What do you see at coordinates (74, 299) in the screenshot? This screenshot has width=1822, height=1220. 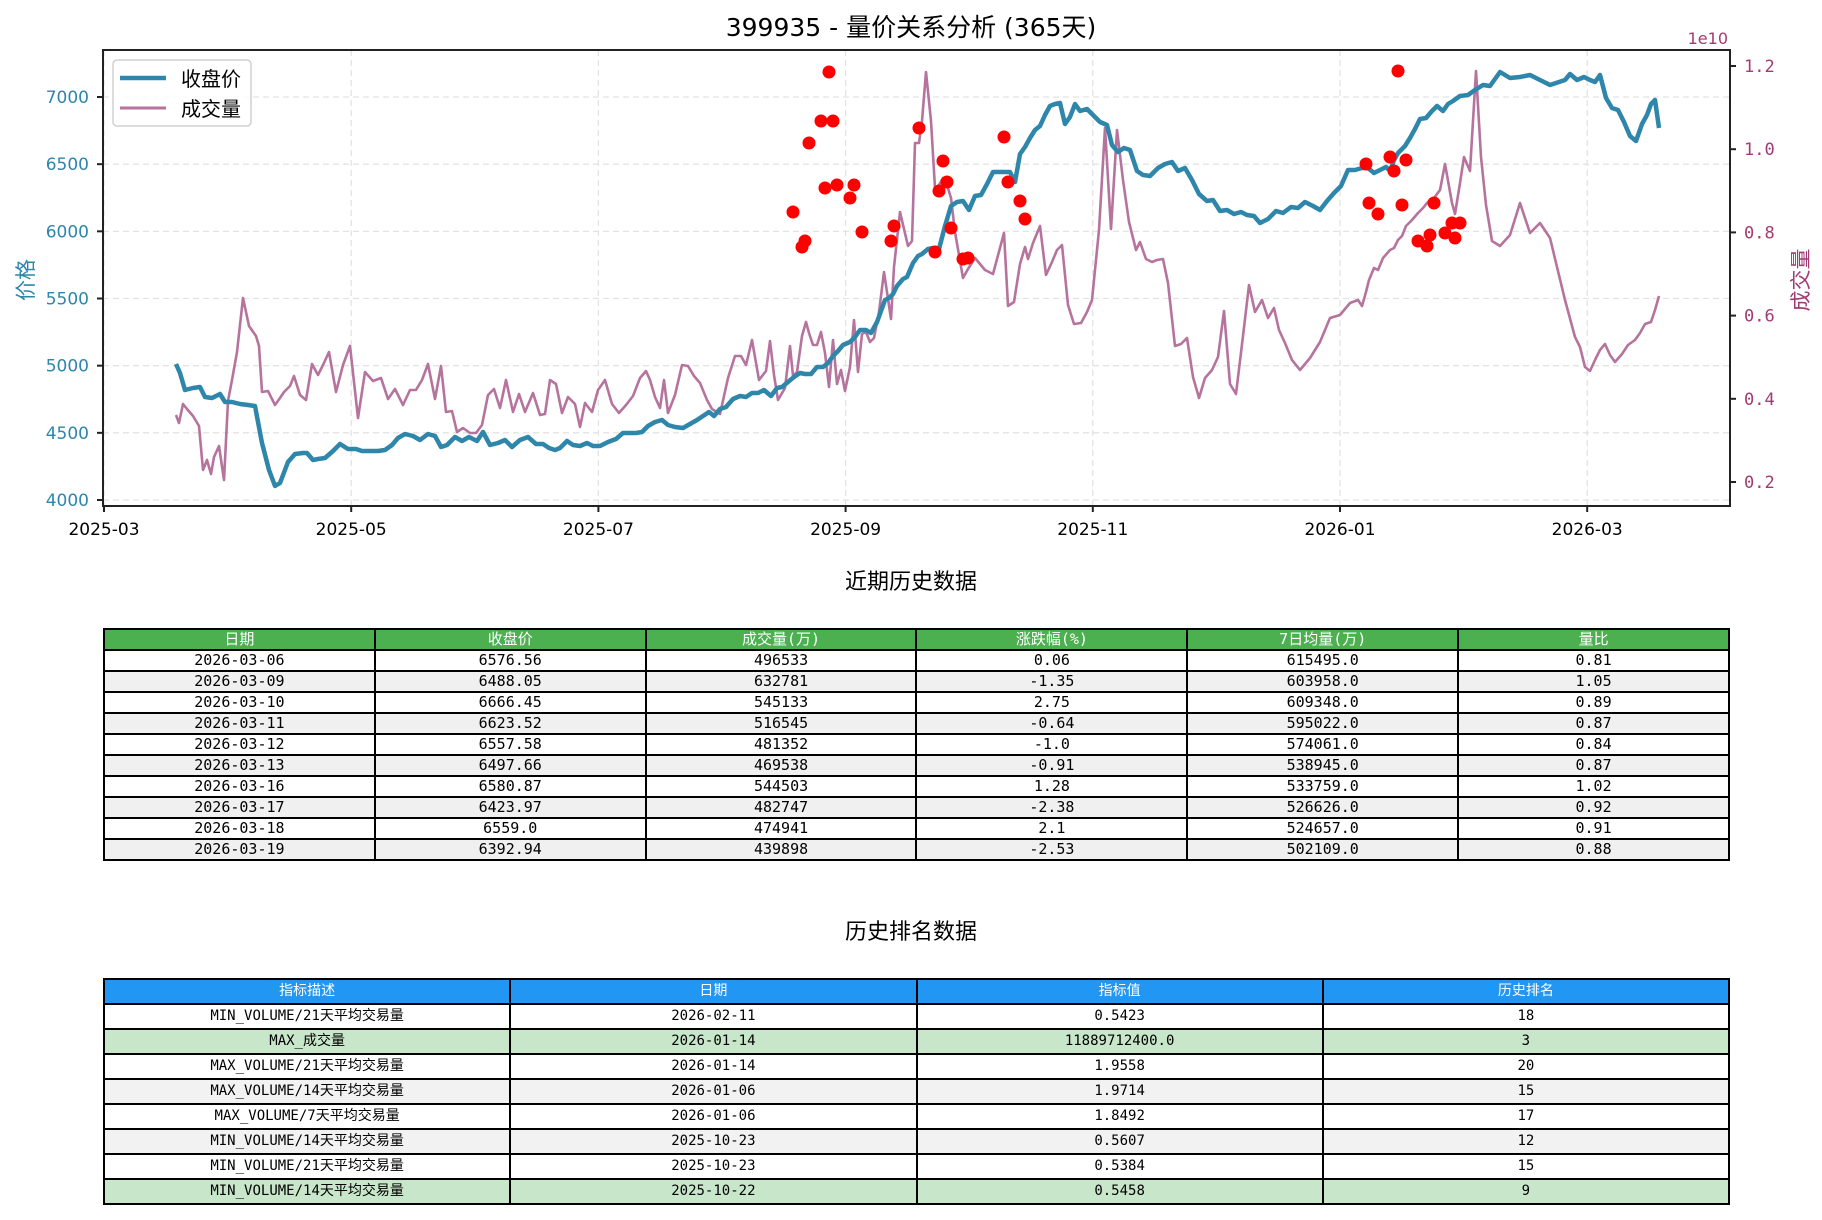 I see `left-y-axis: 4000 4500 5000 5500 6000 6500 7000` at bounding box center [74, 299].